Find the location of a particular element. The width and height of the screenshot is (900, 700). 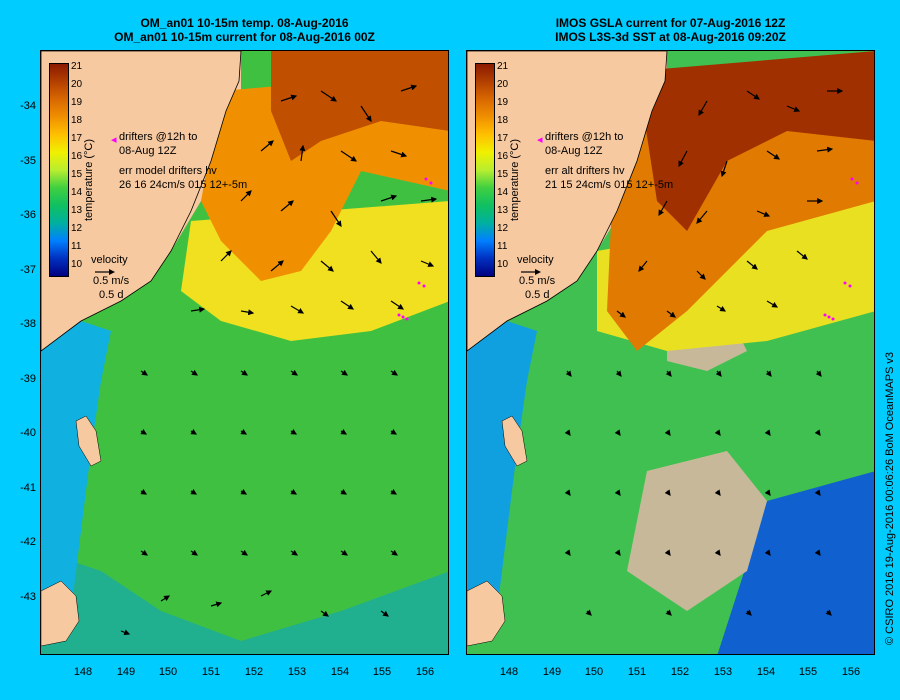

right-drifters is located at coordinates (841, 249).